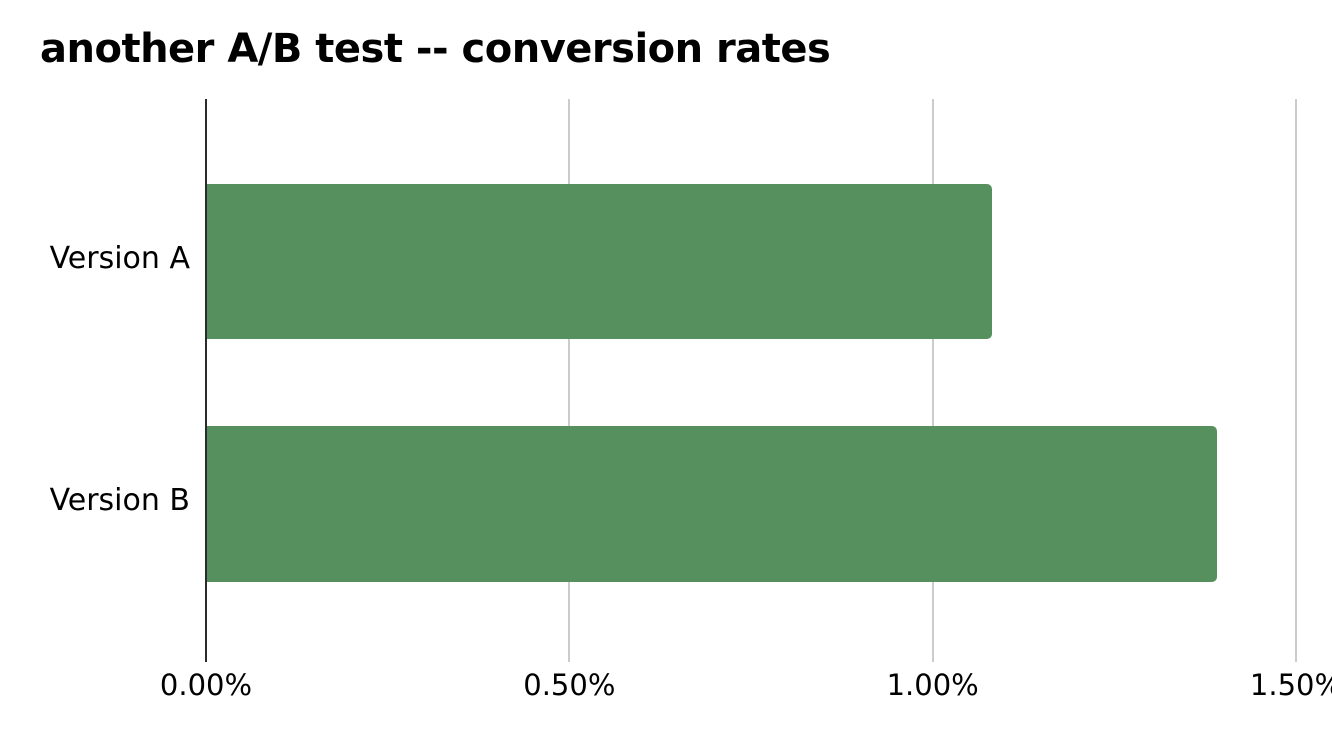  What do you see at coordinates (435, 49) in the screenshot?
I see `chart-title: another A/B test -- conversion rates` at bounding box center [435, 49].